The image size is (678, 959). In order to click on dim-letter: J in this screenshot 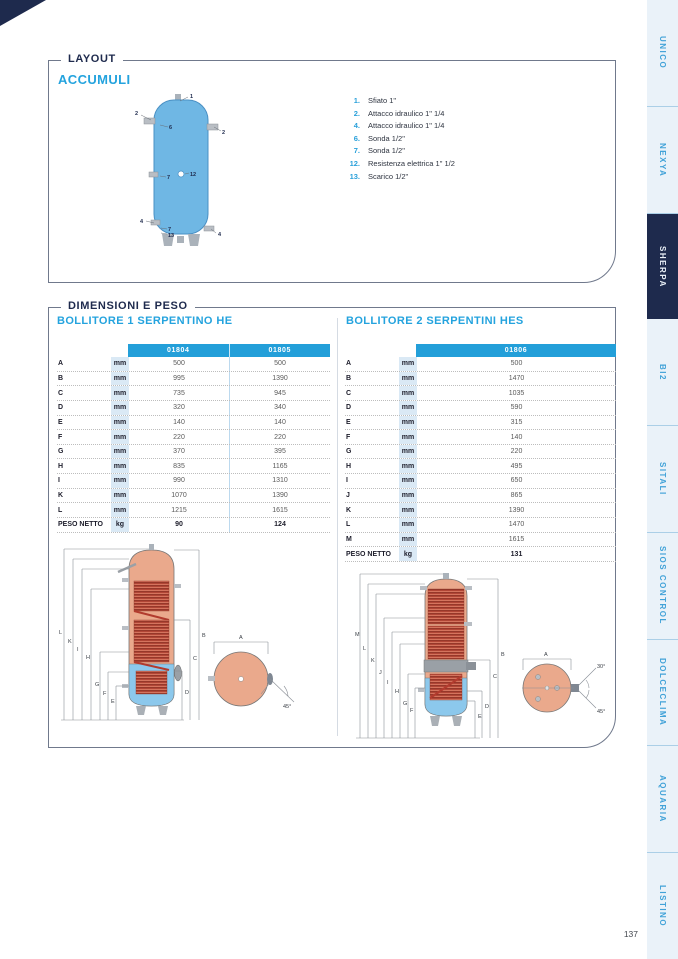, I will do `click(380, 673)`.